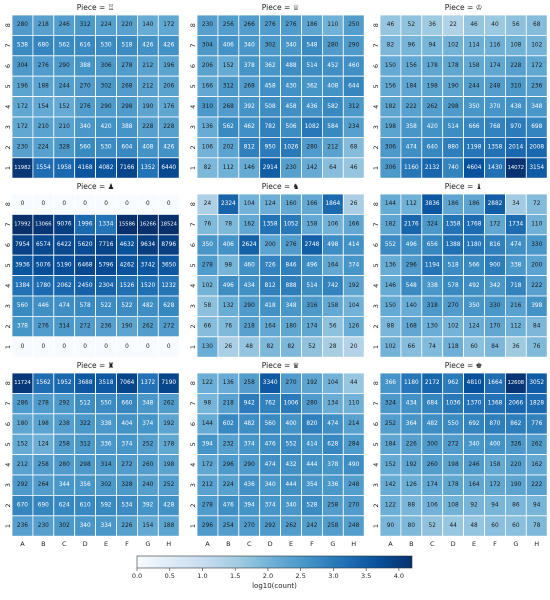 The image size is (550, 600). What do you see at coordinates (495, 168) in the screenshot?
I see `cell-value-label: 1430` at bounding box center [495, 168].